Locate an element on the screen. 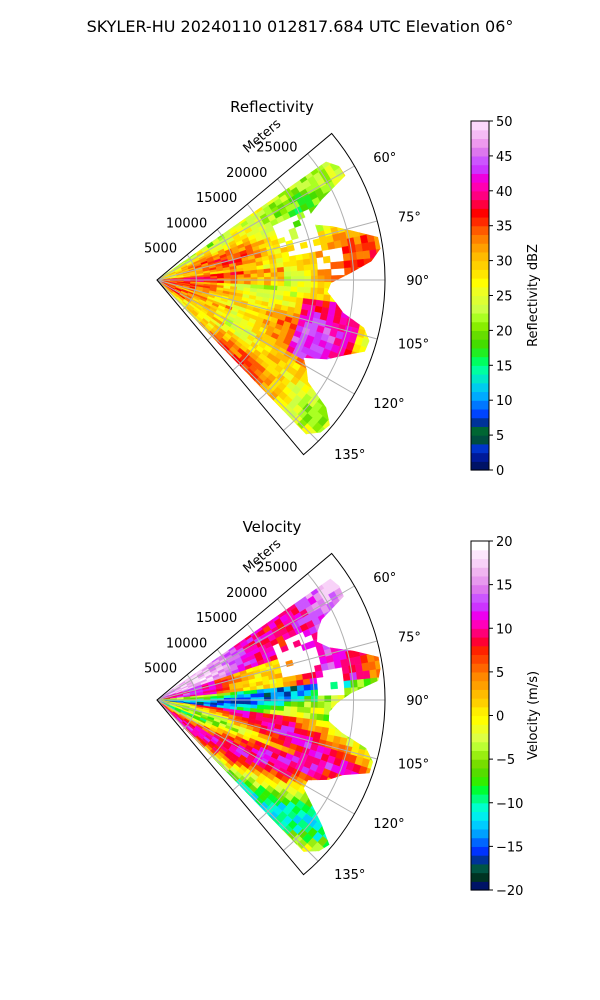  range-tick-label: 15000 is located at coordinates (216, 198).